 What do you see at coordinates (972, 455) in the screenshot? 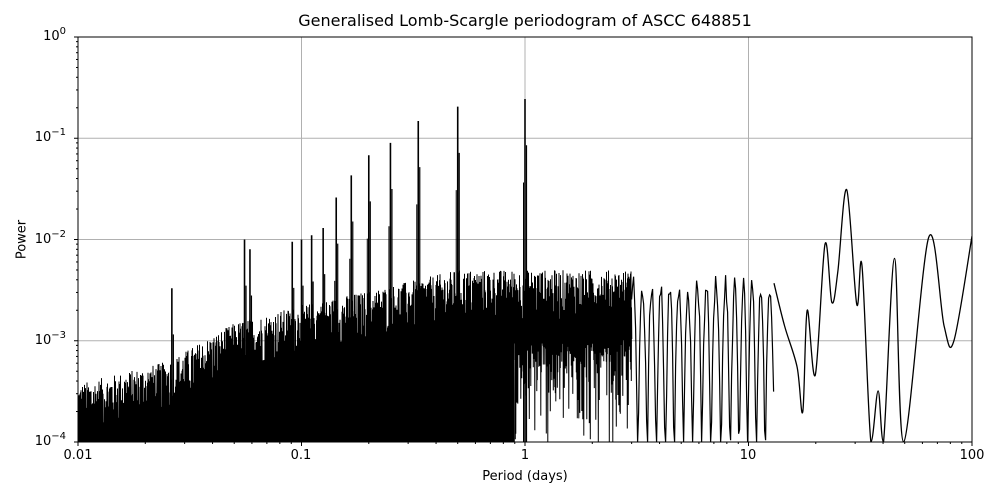
I see `x-tick-label: 100` at bounding box center [972, 455].